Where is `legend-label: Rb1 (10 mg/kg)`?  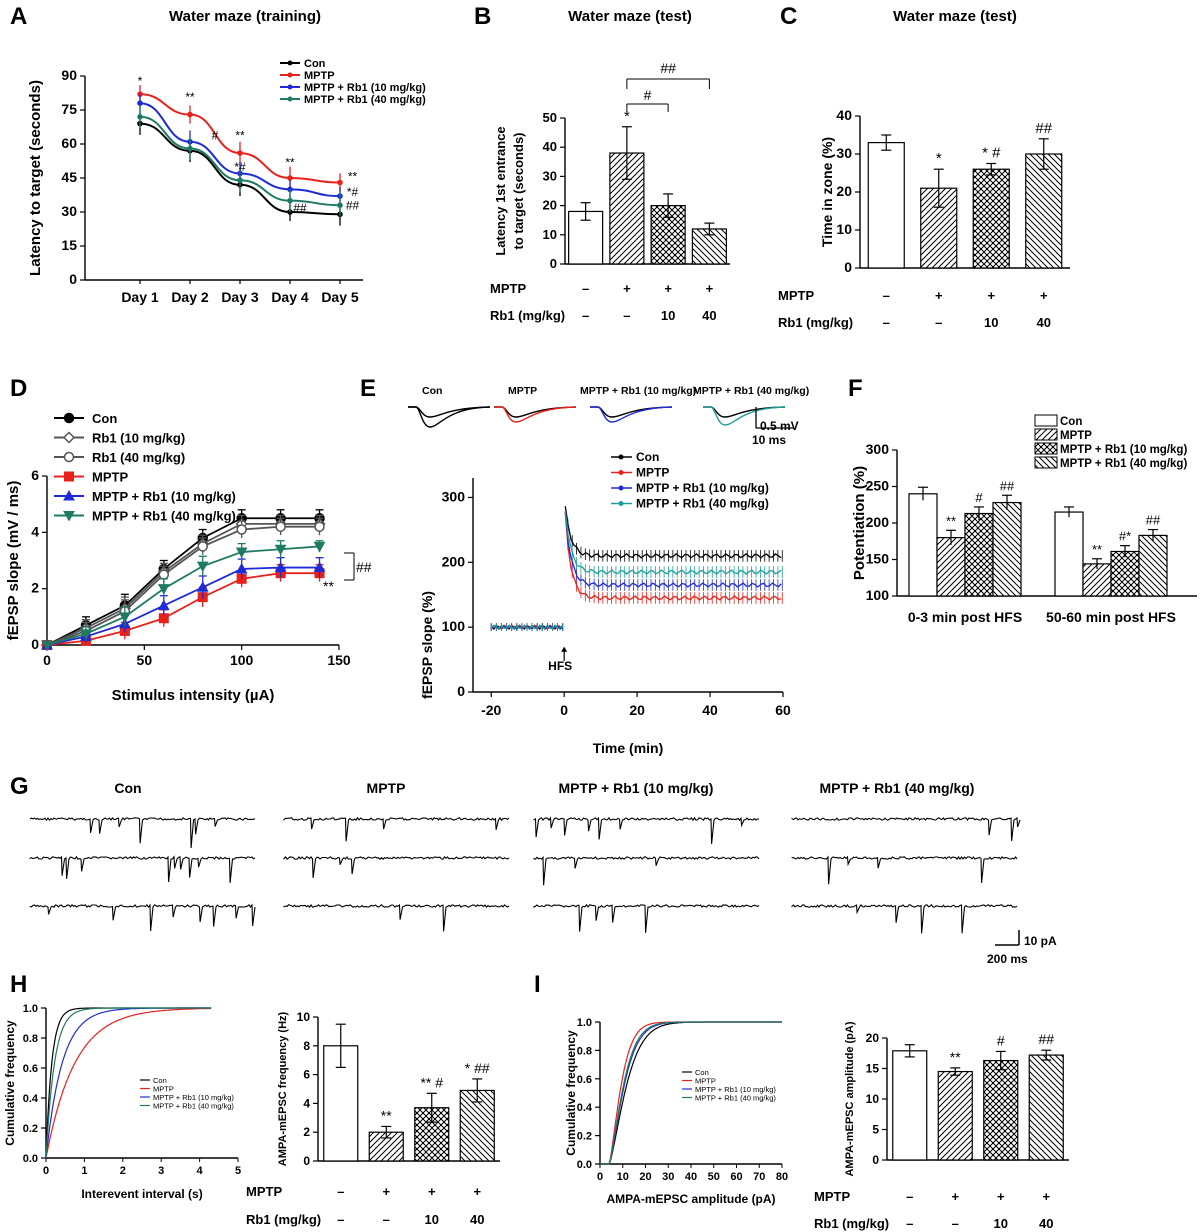
legend-label: Rb1 (10 mg/kg) is located at coordinates (138, 438).